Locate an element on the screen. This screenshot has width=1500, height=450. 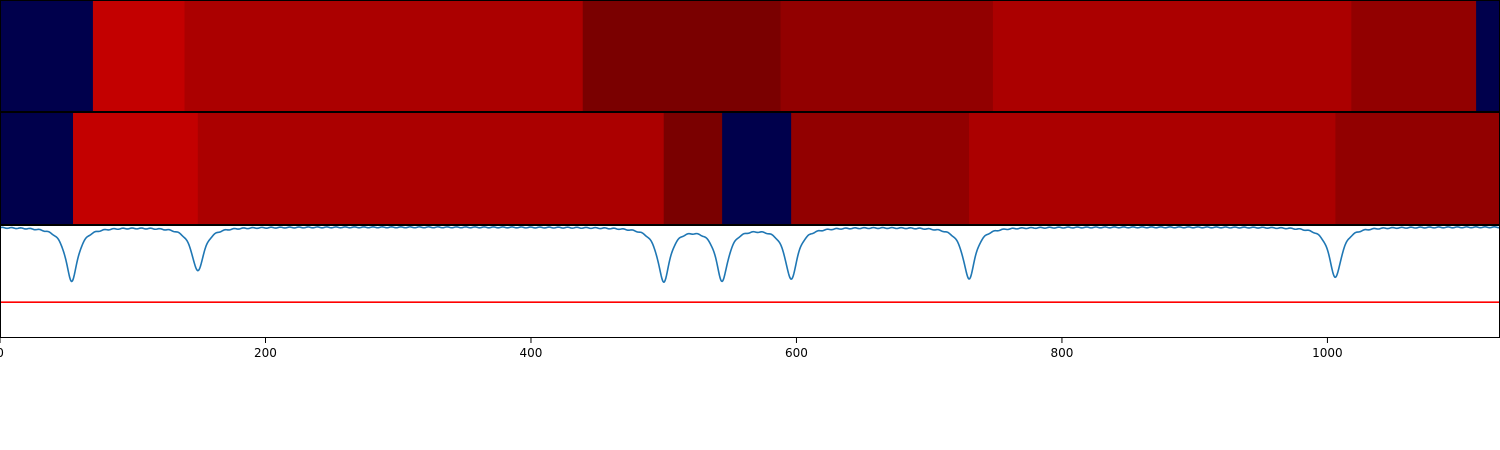
x-tick-label: 200 is located at coordinates (265, 353).